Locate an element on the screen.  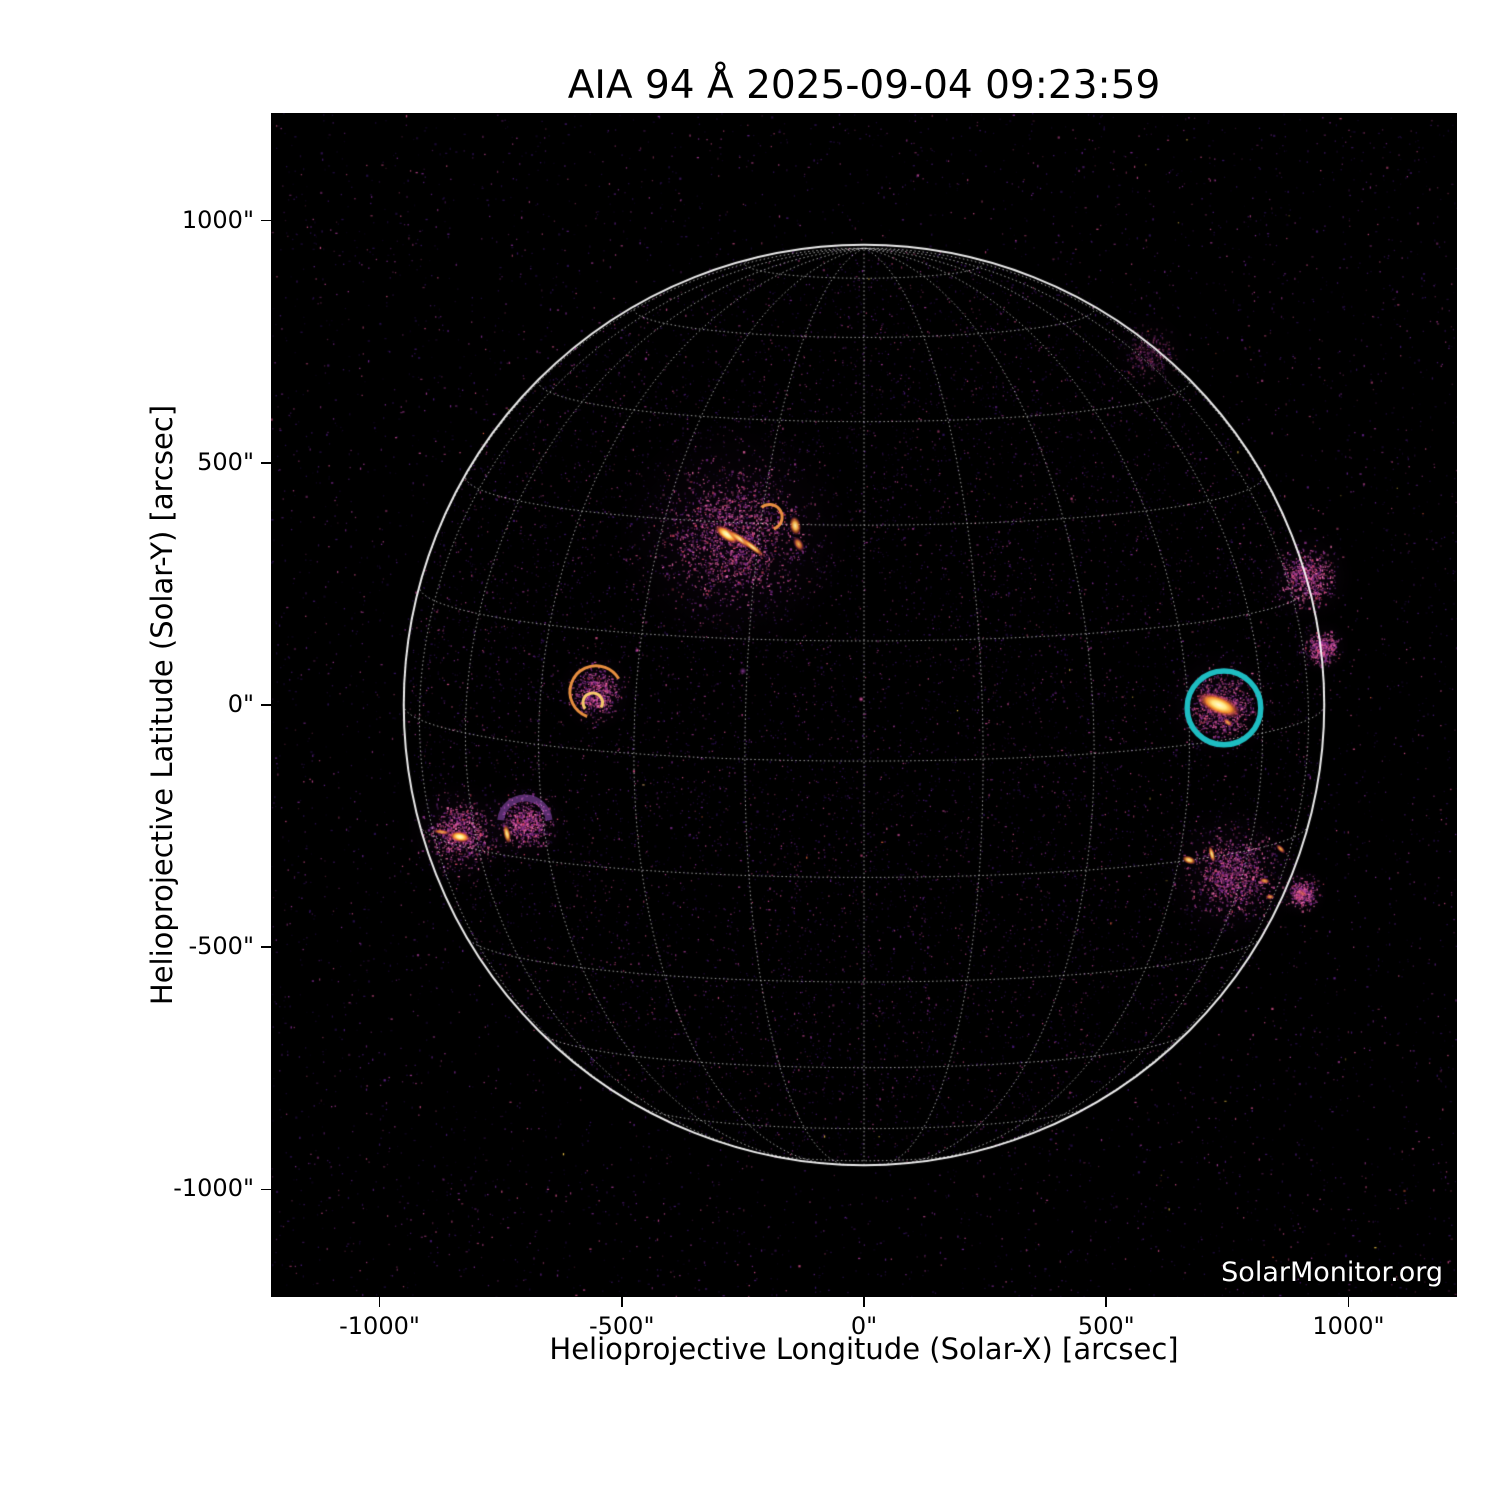
y-tick-label: -1000" is located at coordinates (213, 1188).